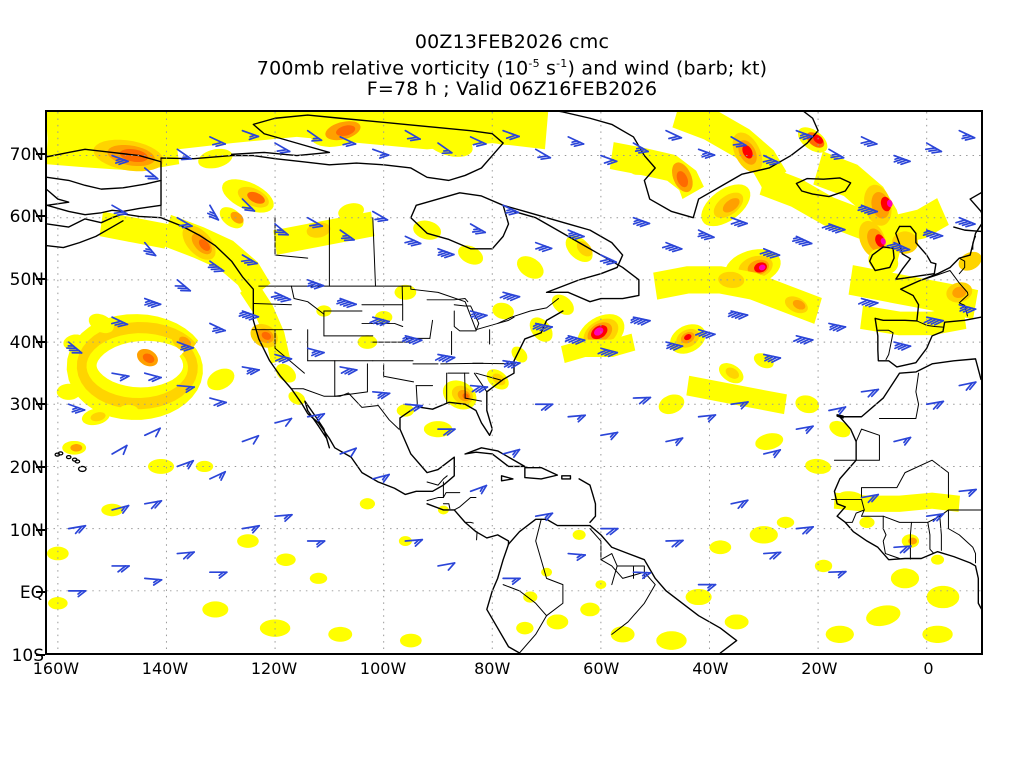 This screenshot has height=768, width=1024. I want to click on vorticity-blob-chukchi, so click(63, 121).